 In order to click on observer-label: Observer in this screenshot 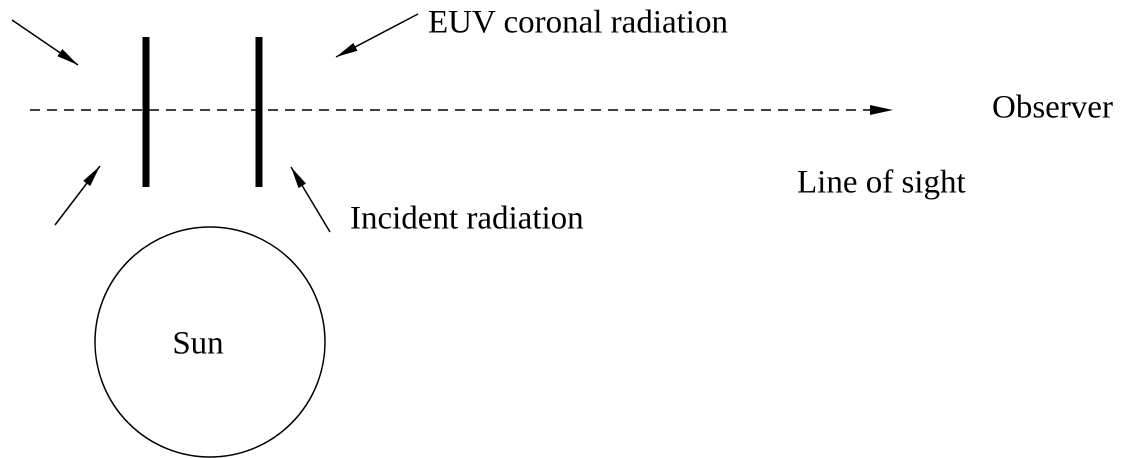, I will do `click(1052, 108)`.